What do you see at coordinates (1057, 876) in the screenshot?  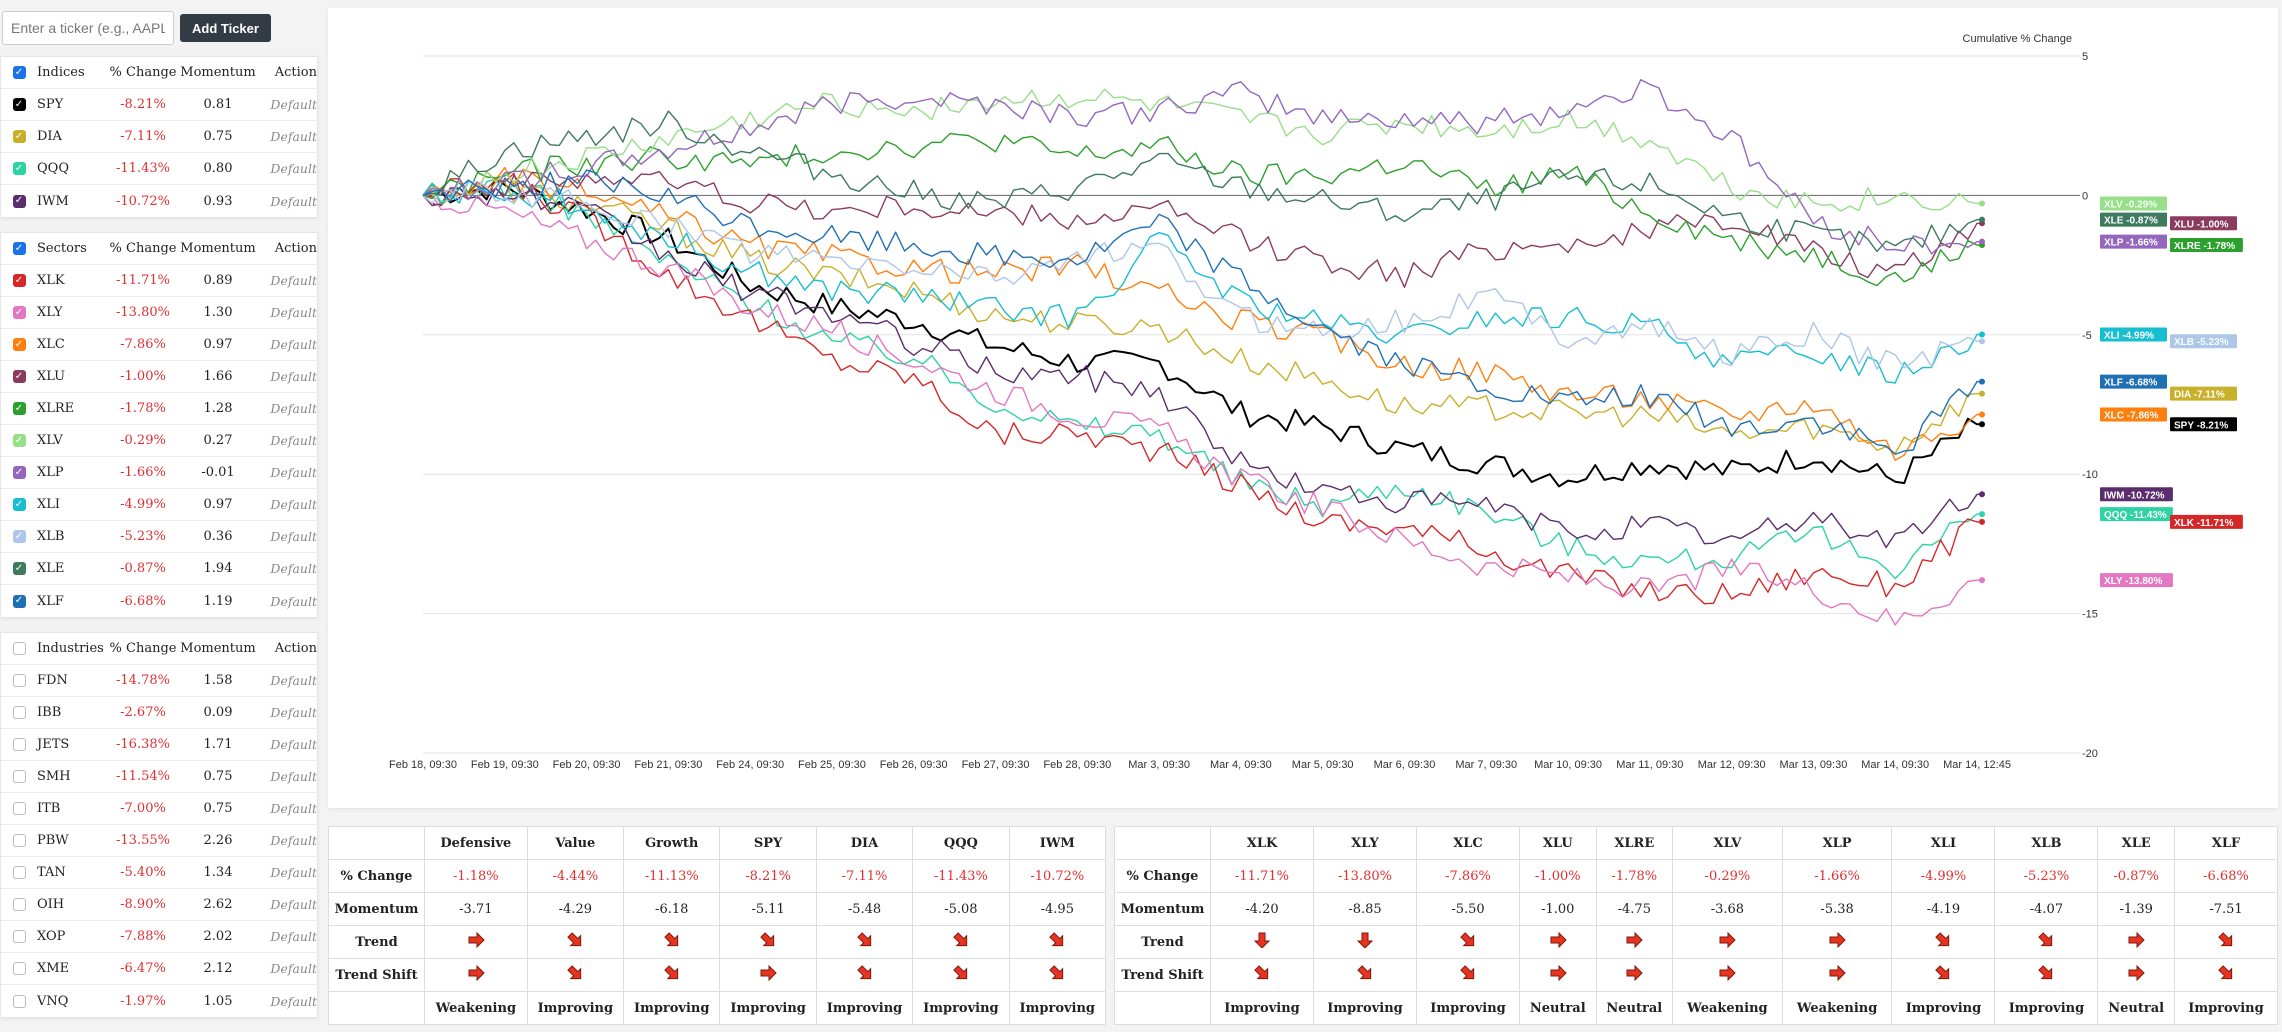 I see `pct-cell: -10.72%` at bounding box center [1057, 876].